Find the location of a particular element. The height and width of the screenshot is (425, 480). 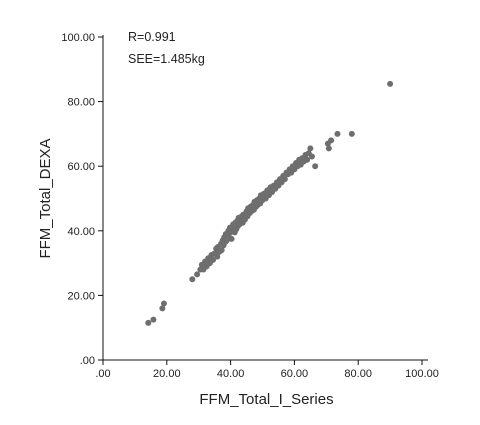

x-tick-label: 80.00 is located at coordinates (358, 374).